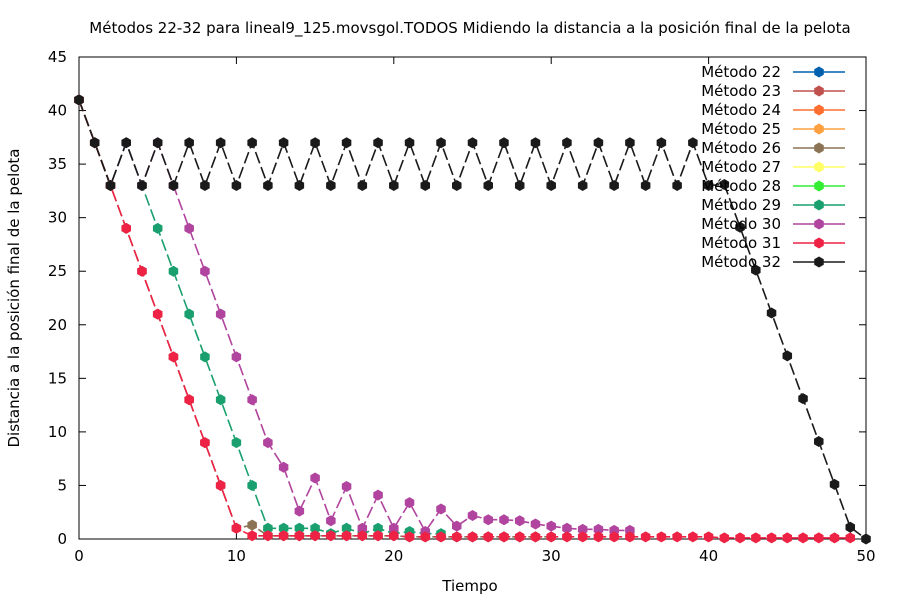 This screenshot has height=600, width=900. I want to click on legend-entry: Método 30, so click(773, 224).